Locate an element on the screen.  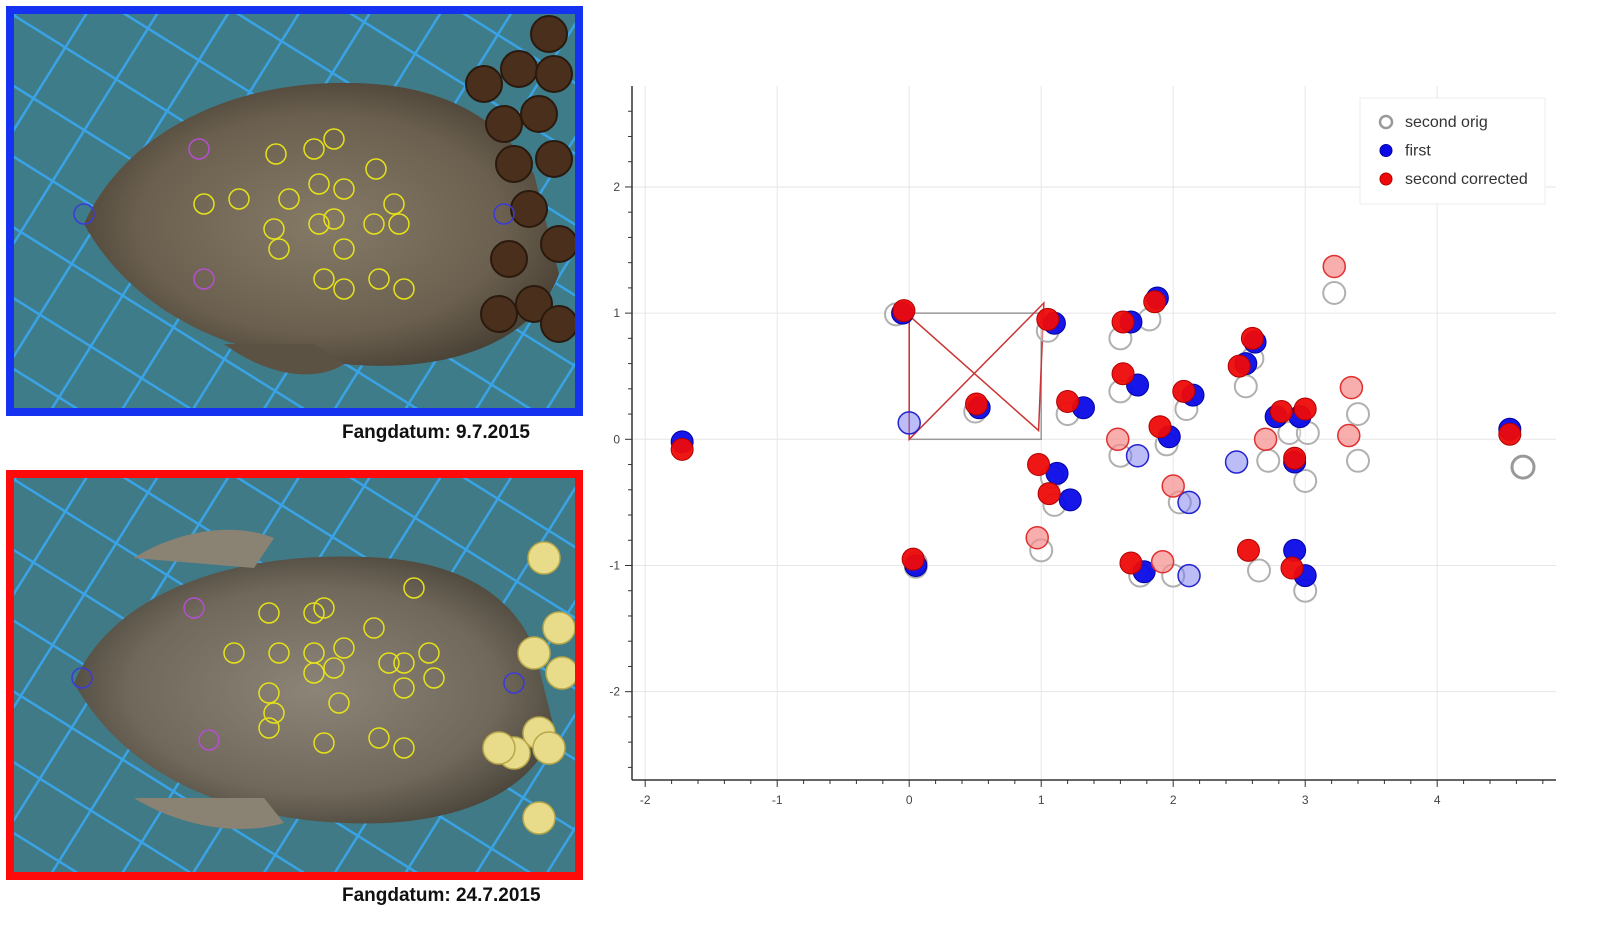
legend-label: second orig is located at coordinates (1446, 122).